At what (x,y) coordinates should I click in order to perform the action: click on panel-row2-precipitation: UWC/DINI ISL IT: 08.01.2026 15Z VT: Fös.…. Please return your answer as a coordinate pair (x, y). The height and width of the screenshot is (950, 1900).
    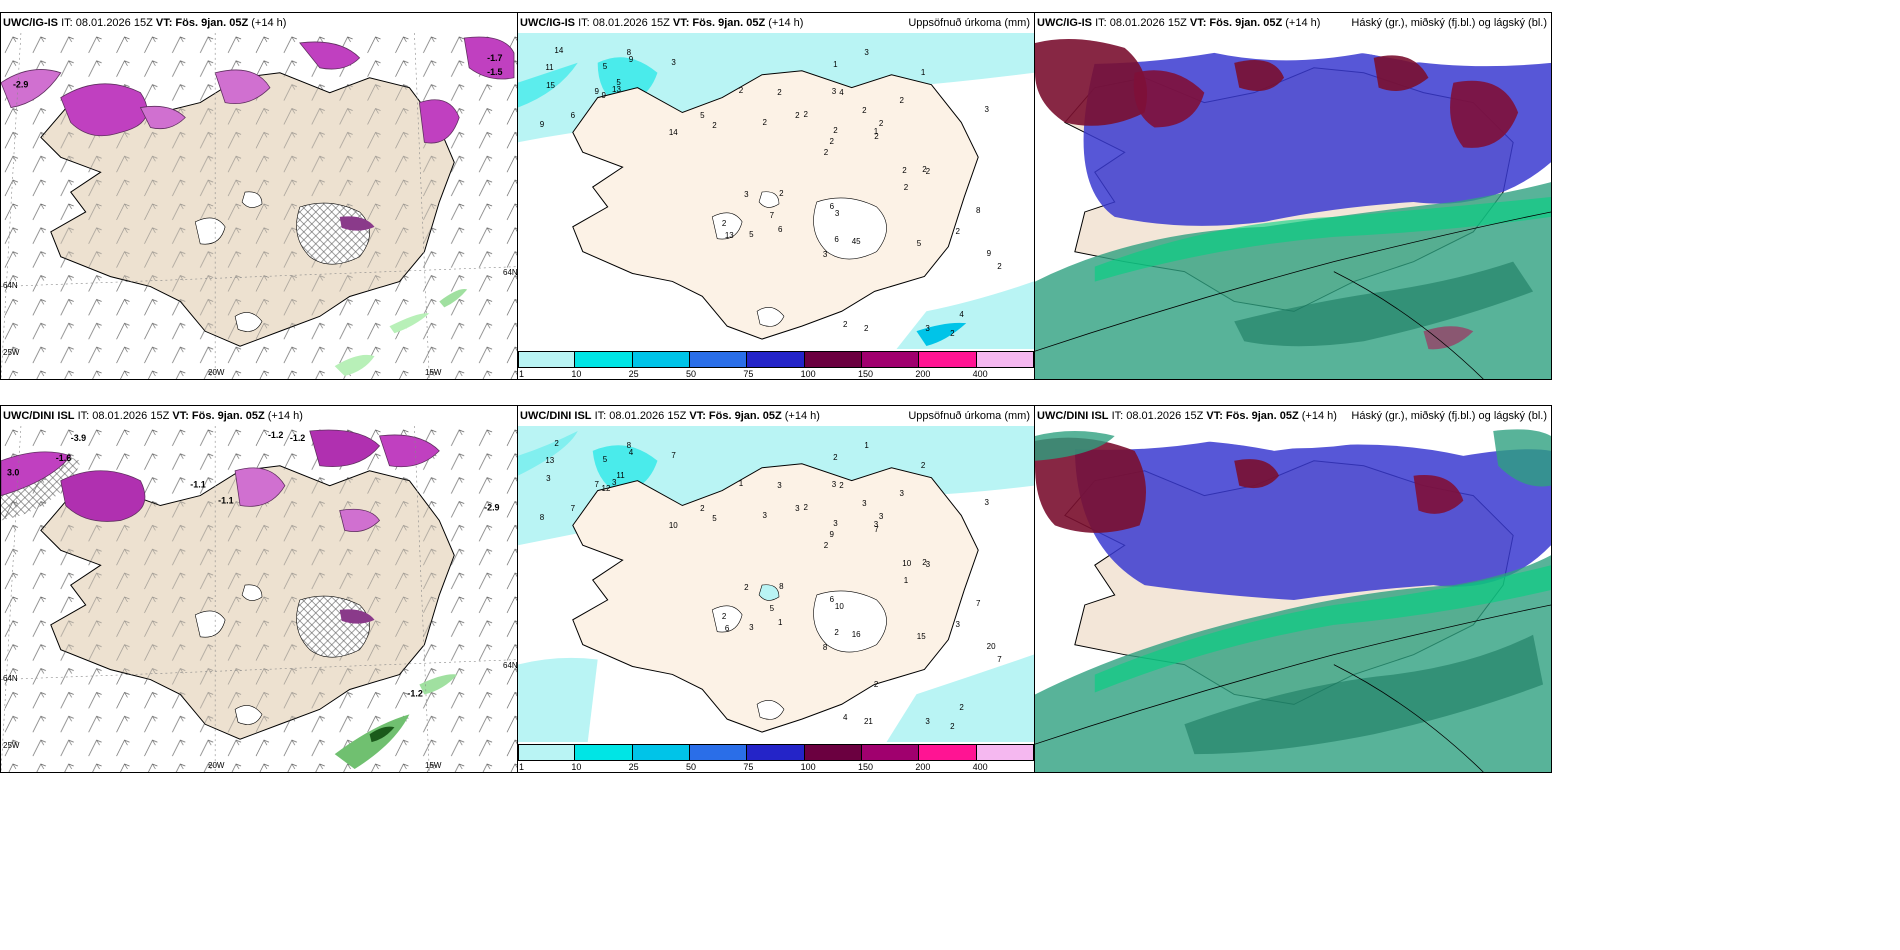
    Looking at the image, I should click on (776, 589).